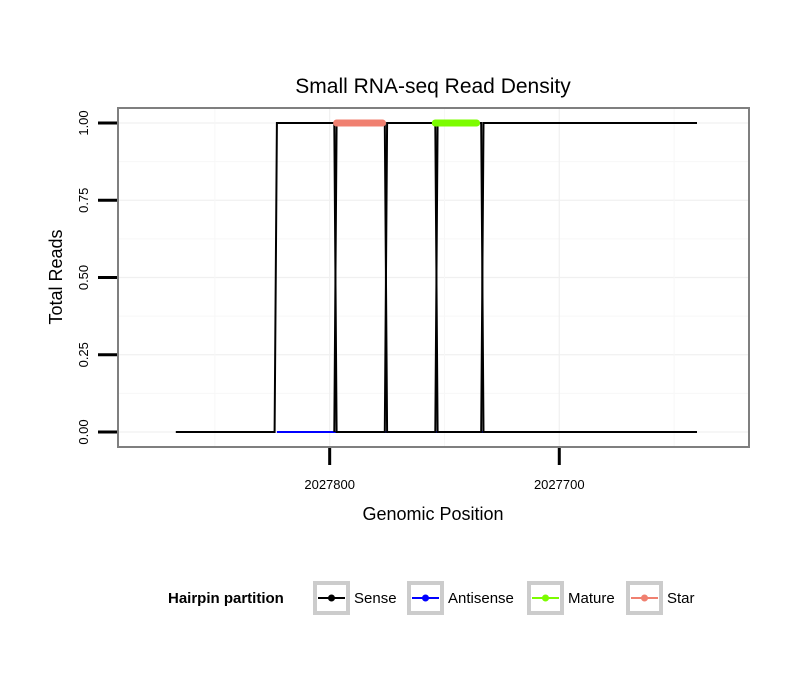 This screenshot has height=690, width=810. Describe the element at coordinates (481, 598) in the screenshot. I see `legend-label: Antisense` at that location.